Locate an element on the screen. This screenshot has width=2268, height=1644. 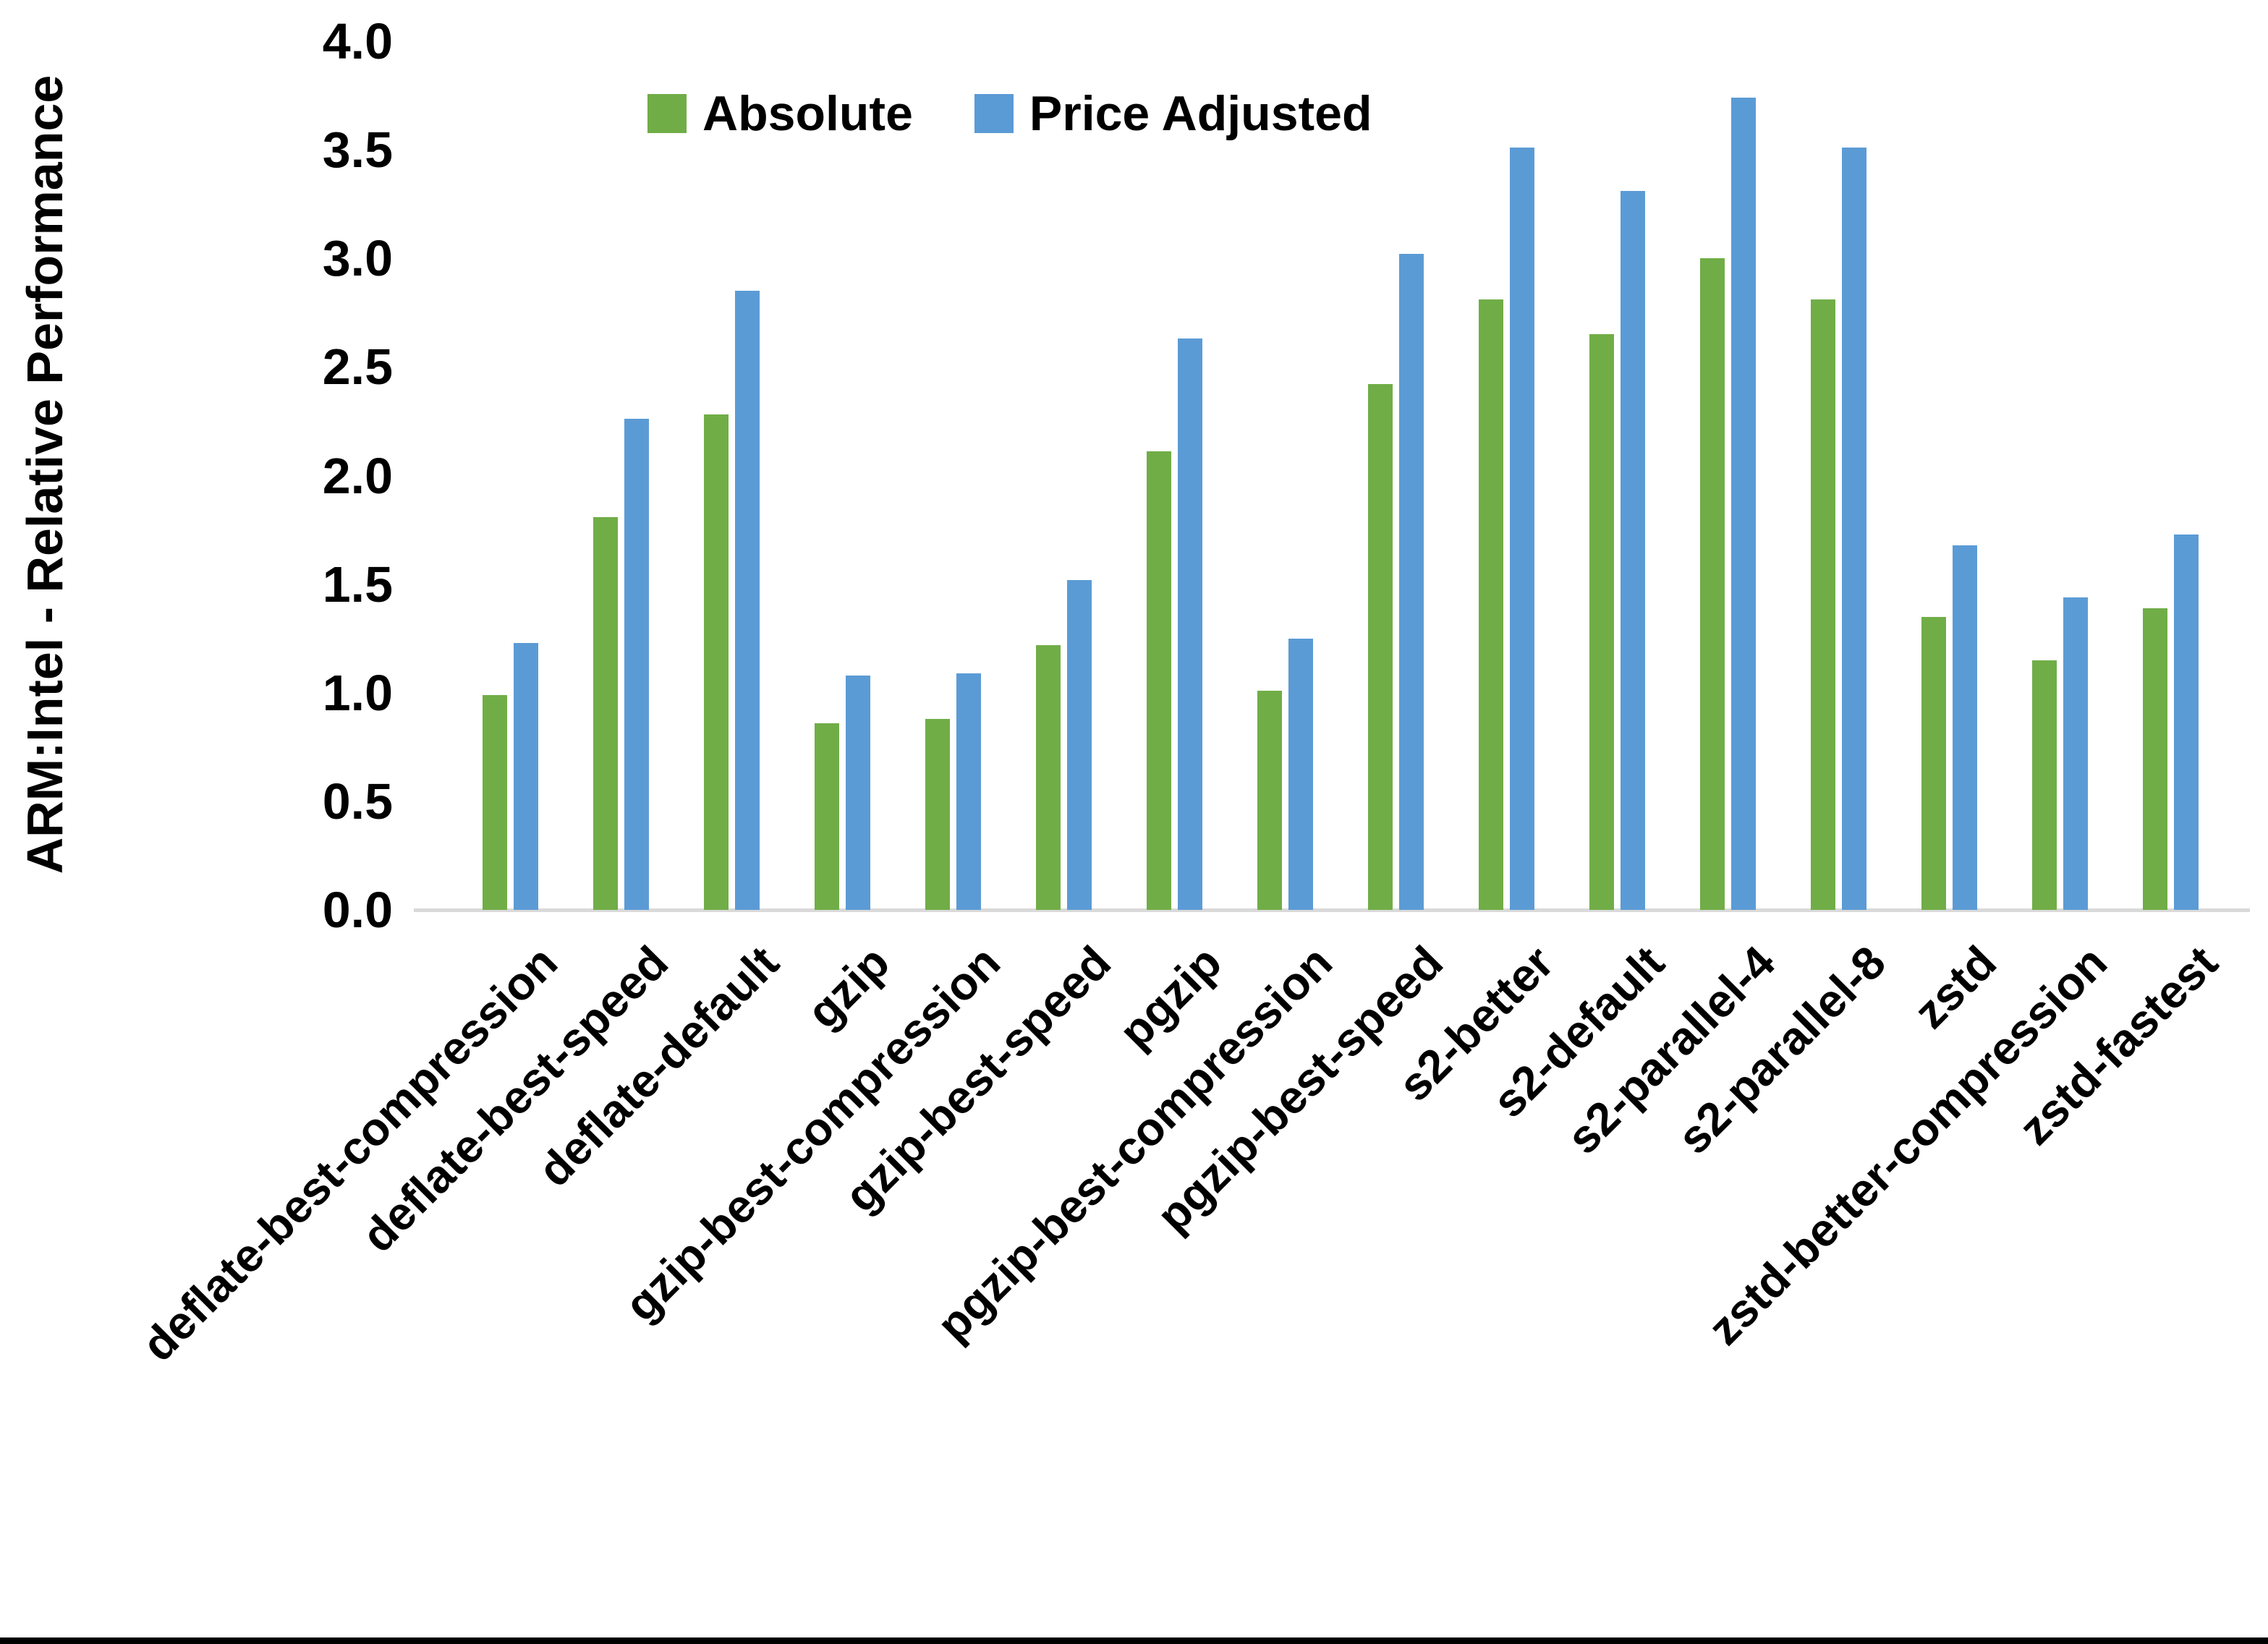
price-adjusted-bar-s2-default is located at coordinates (1633, 550).